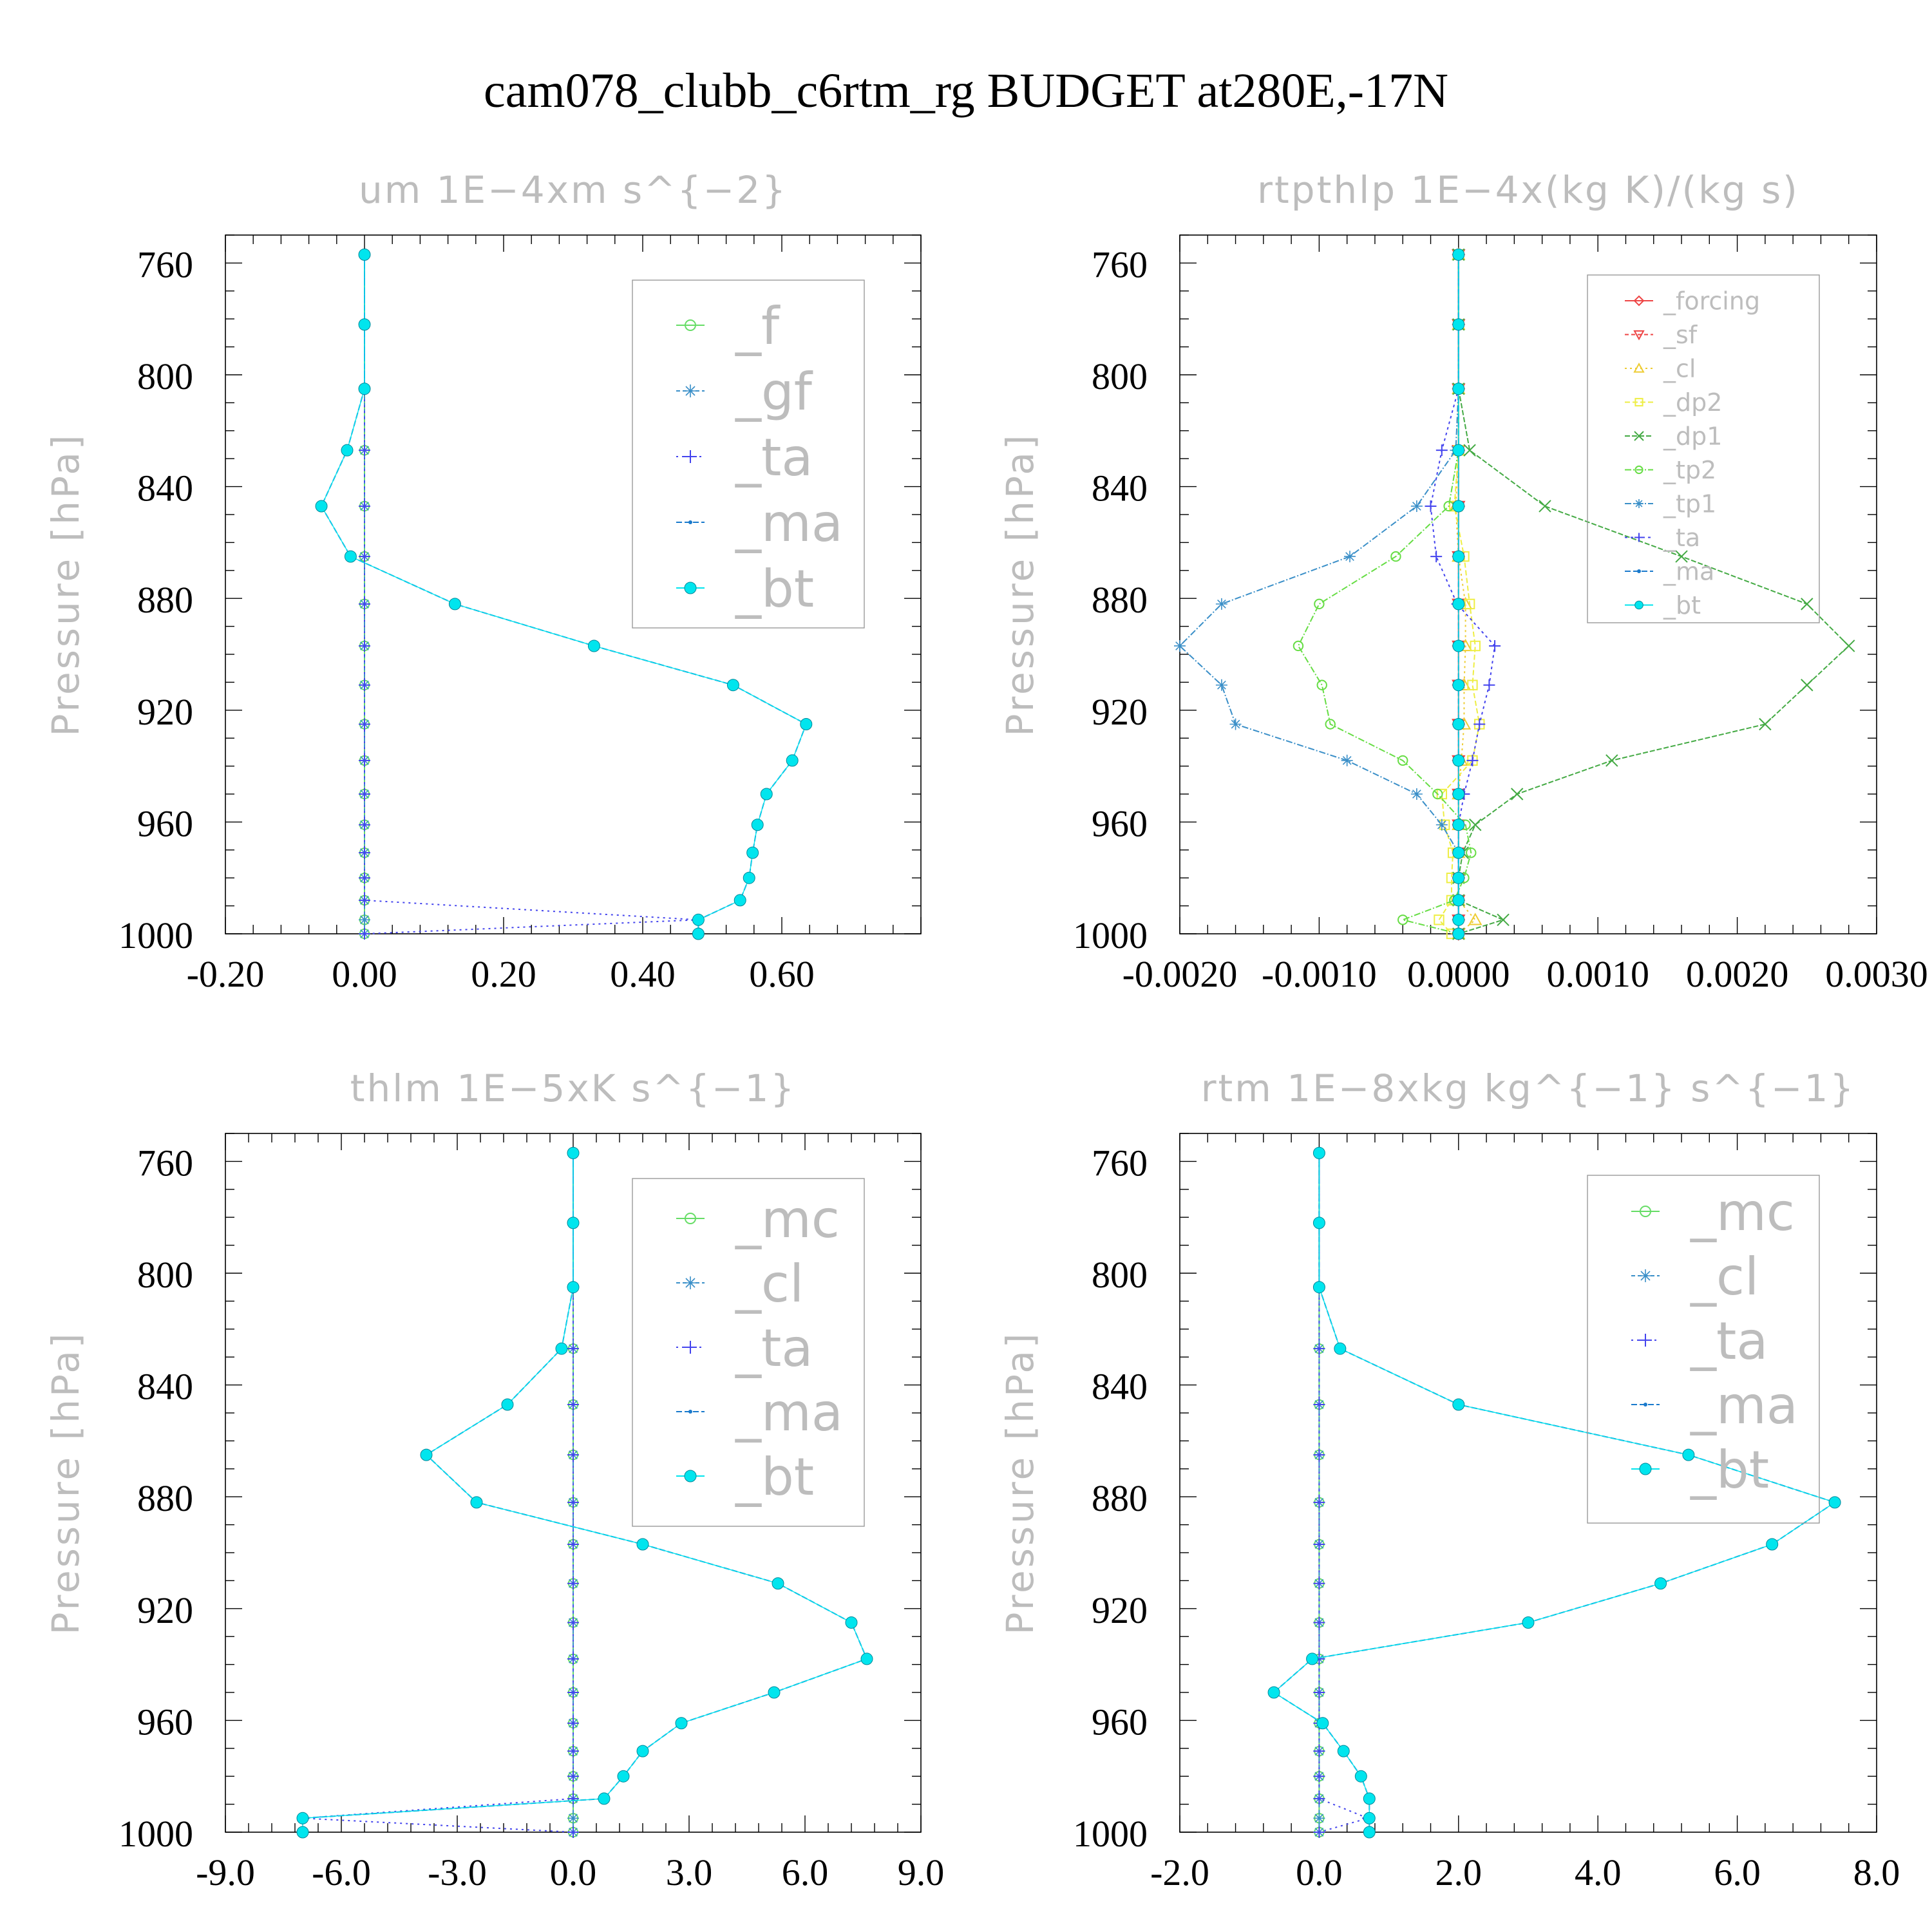  What do you see at coordinates (1319, 594) in the screenshot?
I see `series-line-tp1` at bounding box center [1319, 594].